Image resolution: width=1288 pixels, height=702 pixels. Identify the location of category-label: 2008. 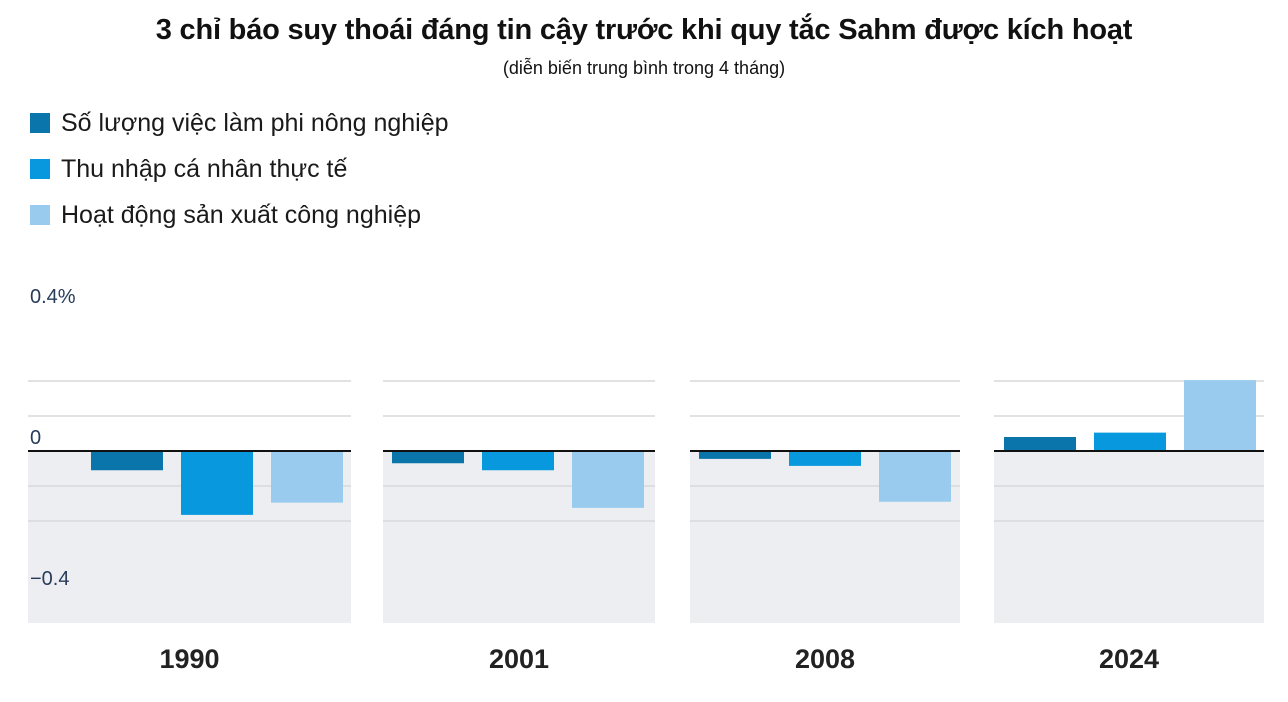
(825, 659).